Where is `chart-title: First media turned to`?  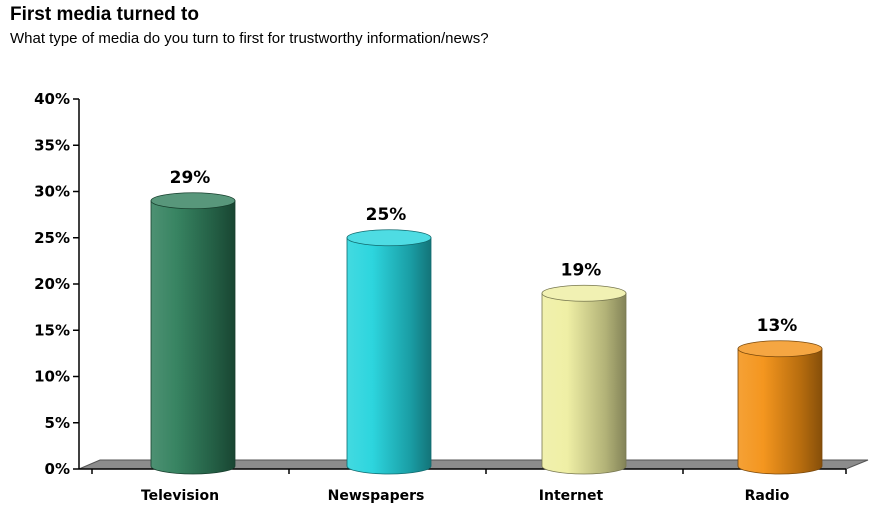
chart-title: First media turned to is located at coordinates (104, 14).